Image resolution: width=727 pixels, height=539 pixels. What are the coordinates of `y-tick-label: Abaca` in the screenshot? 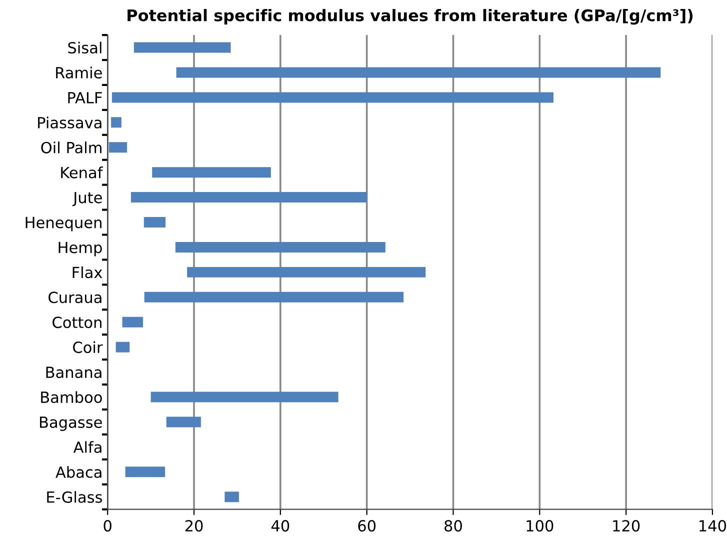 It's located at (79, 472).